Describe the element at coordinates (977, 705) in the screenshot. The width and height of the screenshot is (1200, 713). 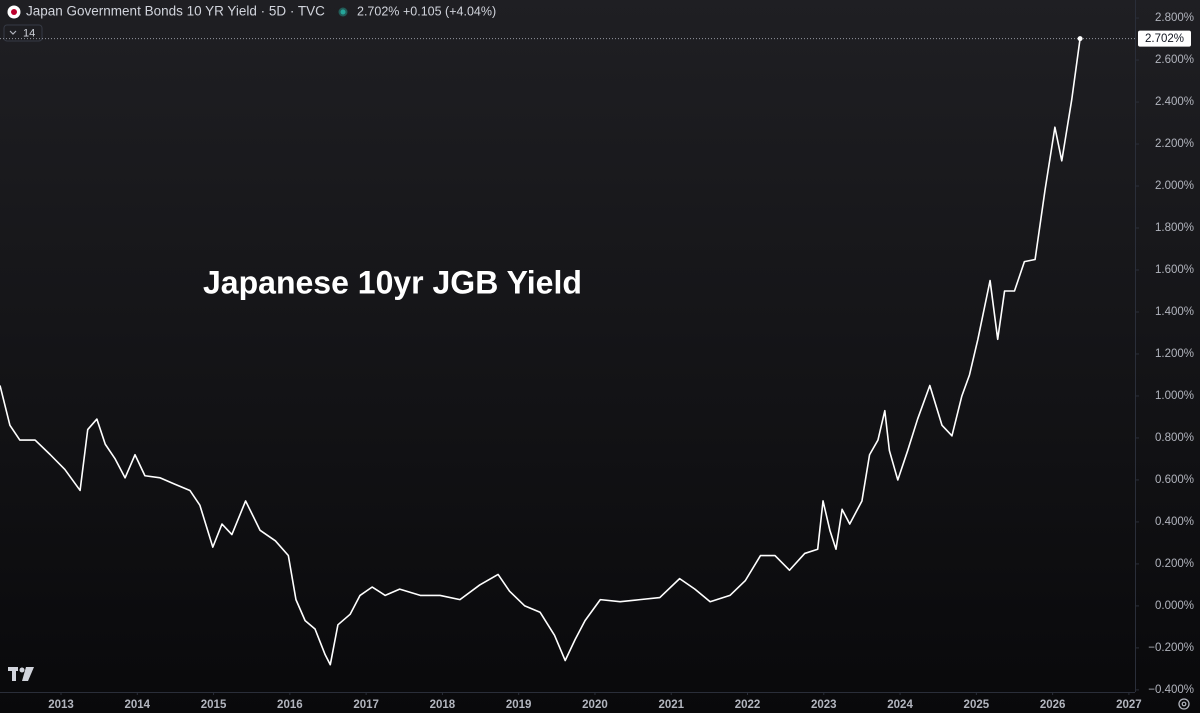
I see `x-tick-label: 2025` at that location.